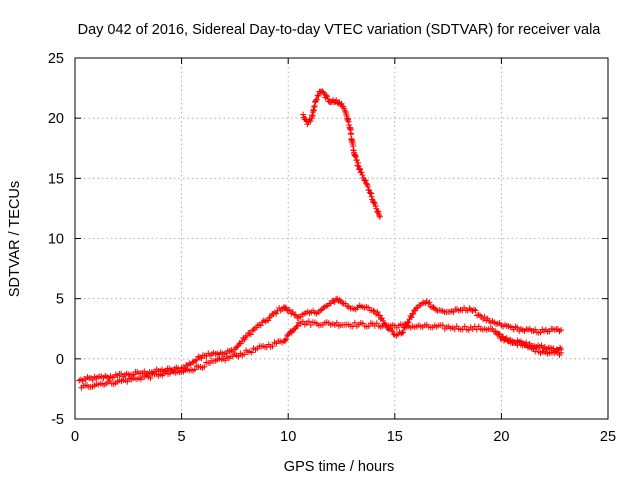 The height and width of the screenshot is (480, 640). Describe the element at coordinates (56, 119) in the screenshot. I see `y-tick-label: 20` at that location.